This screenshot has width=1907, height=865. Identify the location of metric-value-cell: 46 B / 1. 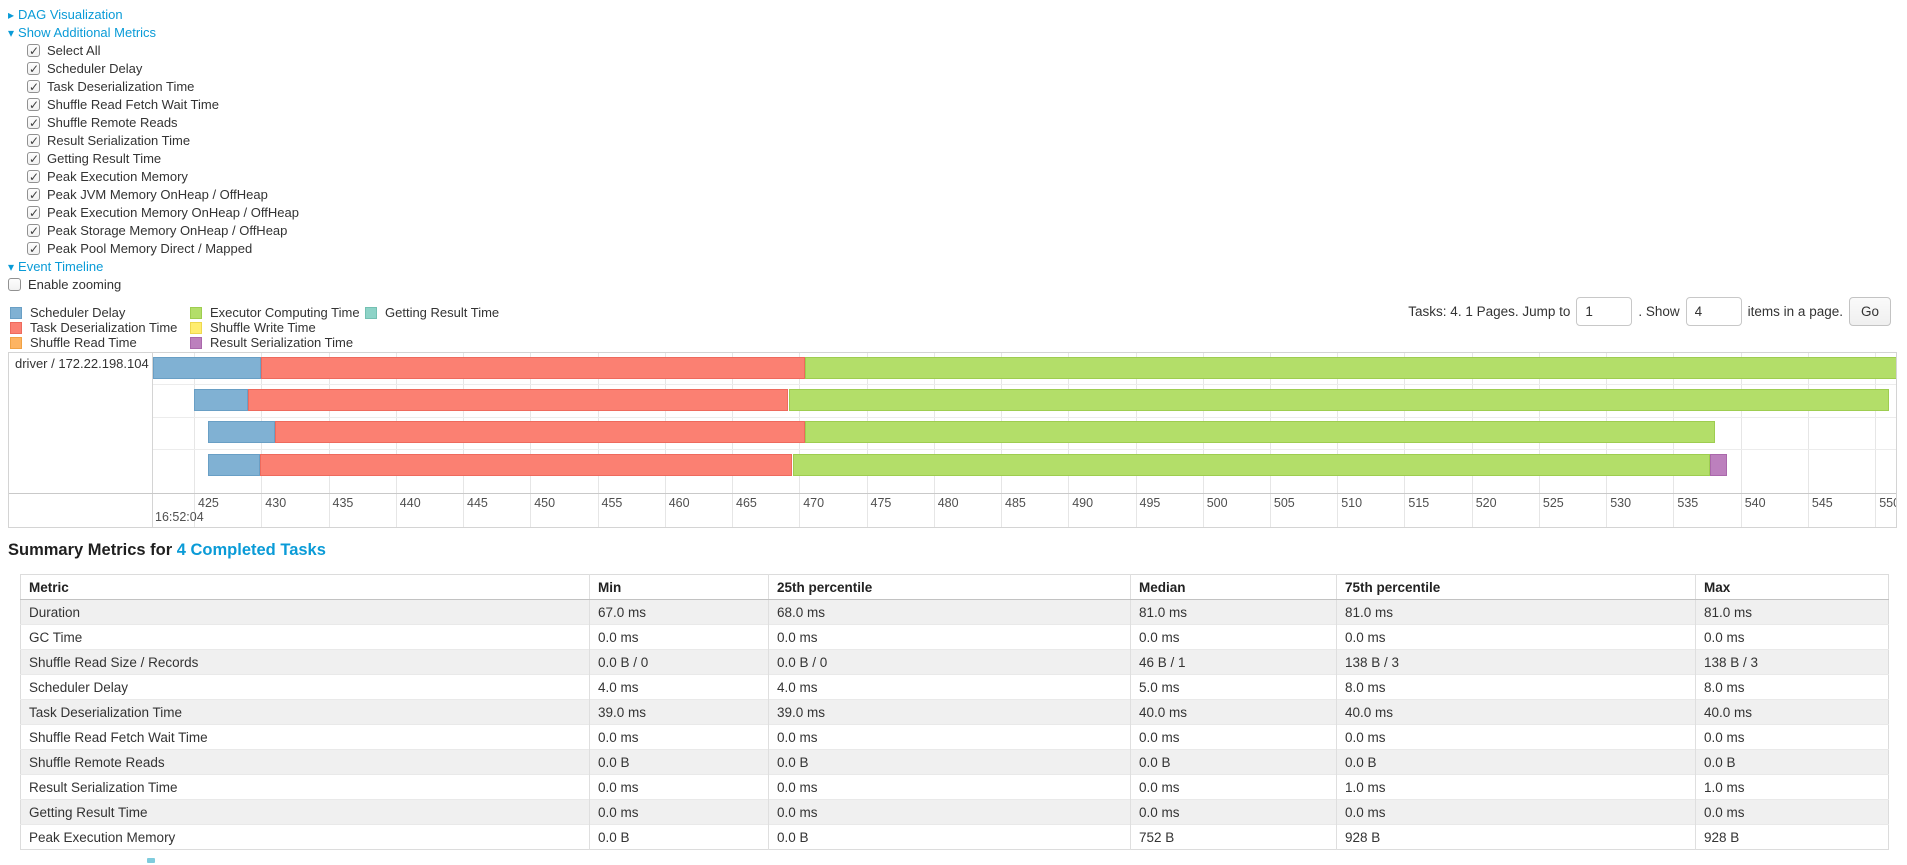
(1233, 662).